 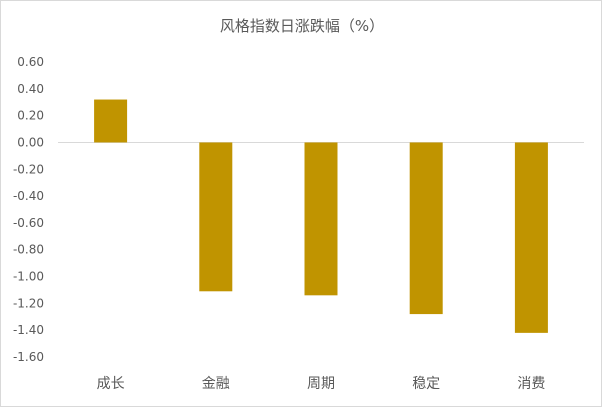 I want to click on y-tick-label: -0.60, so click(x=28, y=223).